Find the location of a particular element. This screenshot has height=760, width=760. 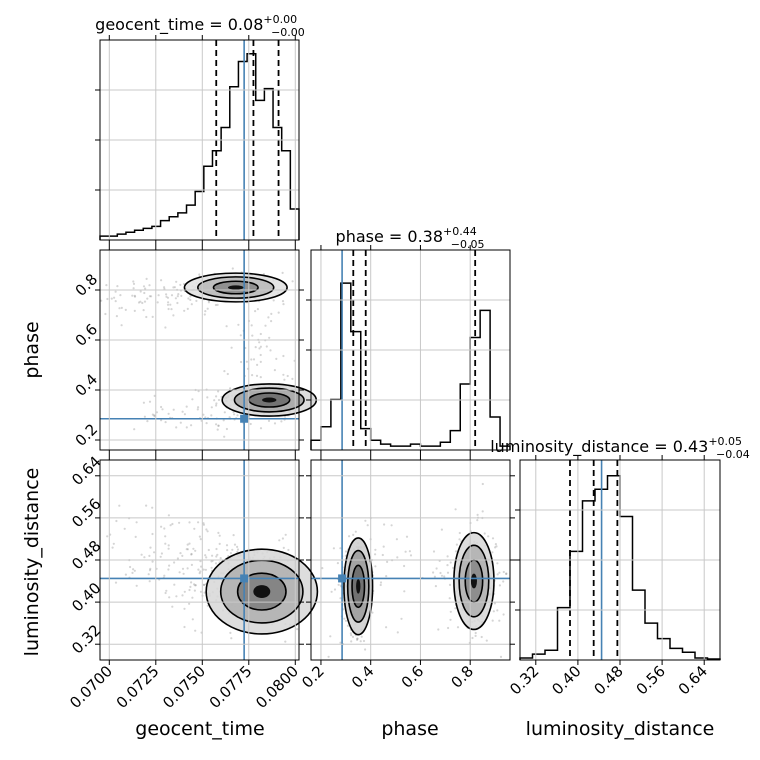

truth-marker is located at coordinates (244, 418).